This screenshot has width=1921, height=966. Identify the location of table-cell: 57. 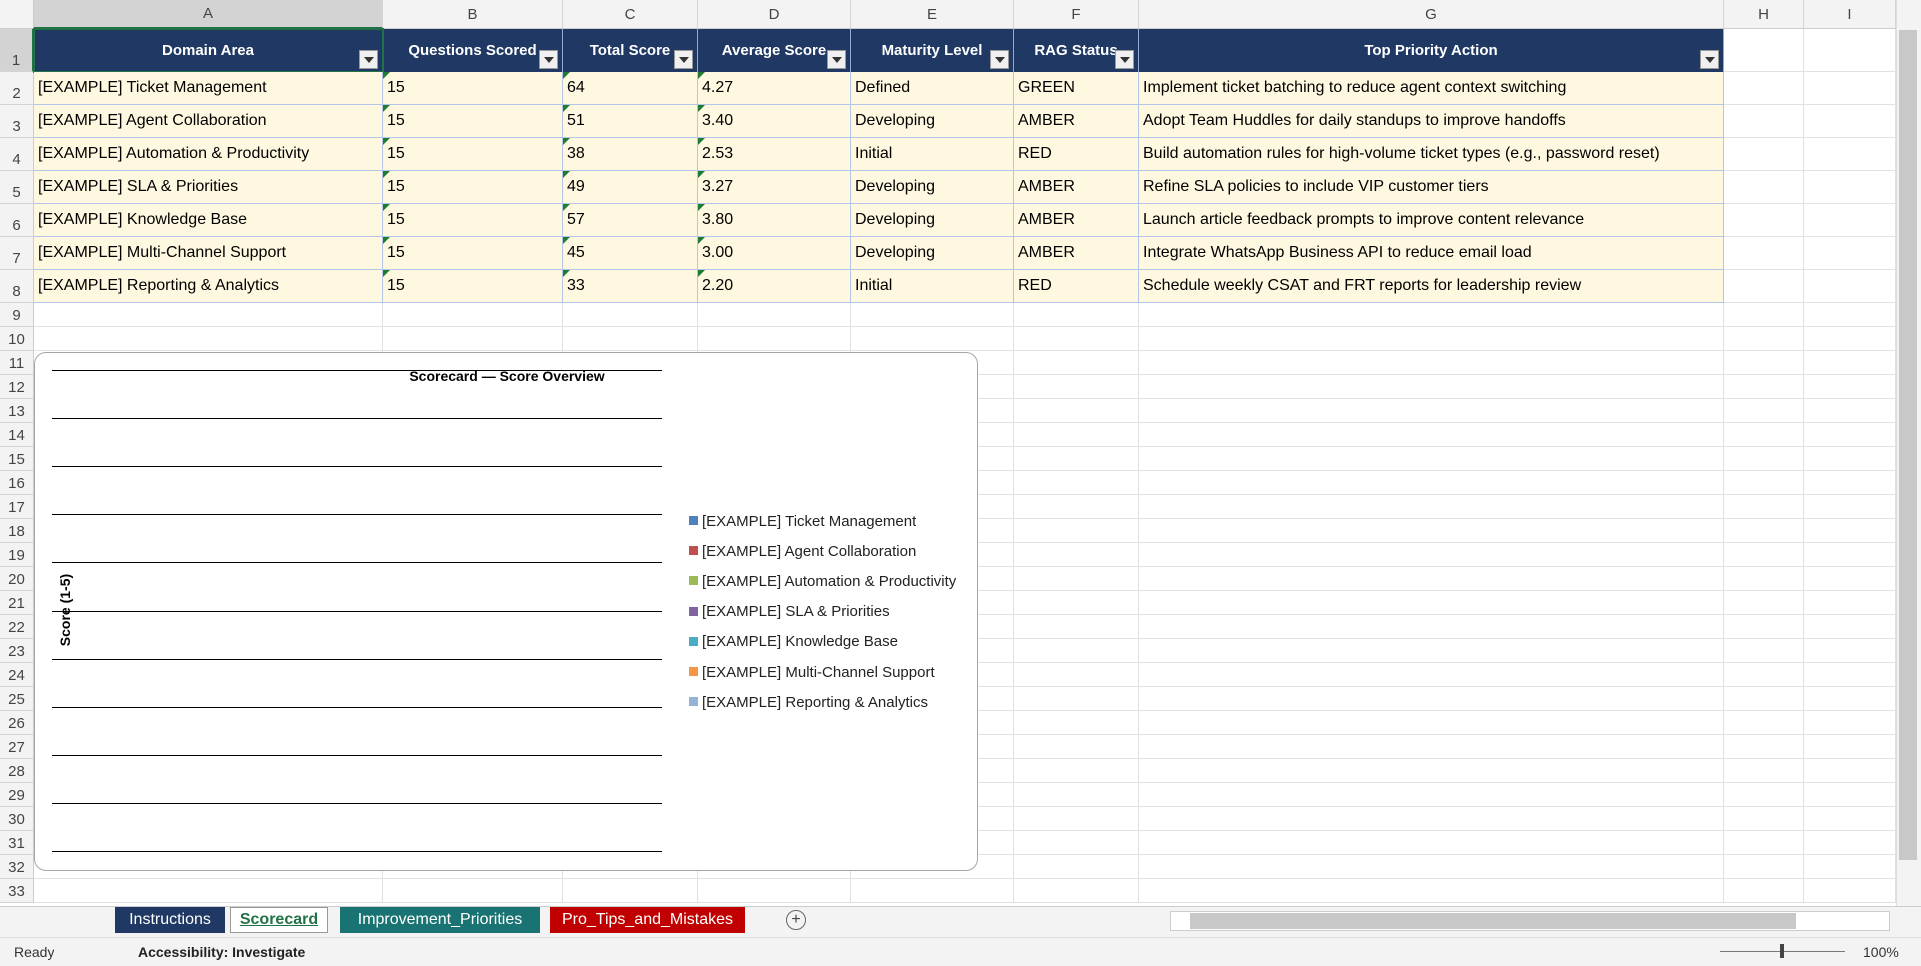
(630, 220).